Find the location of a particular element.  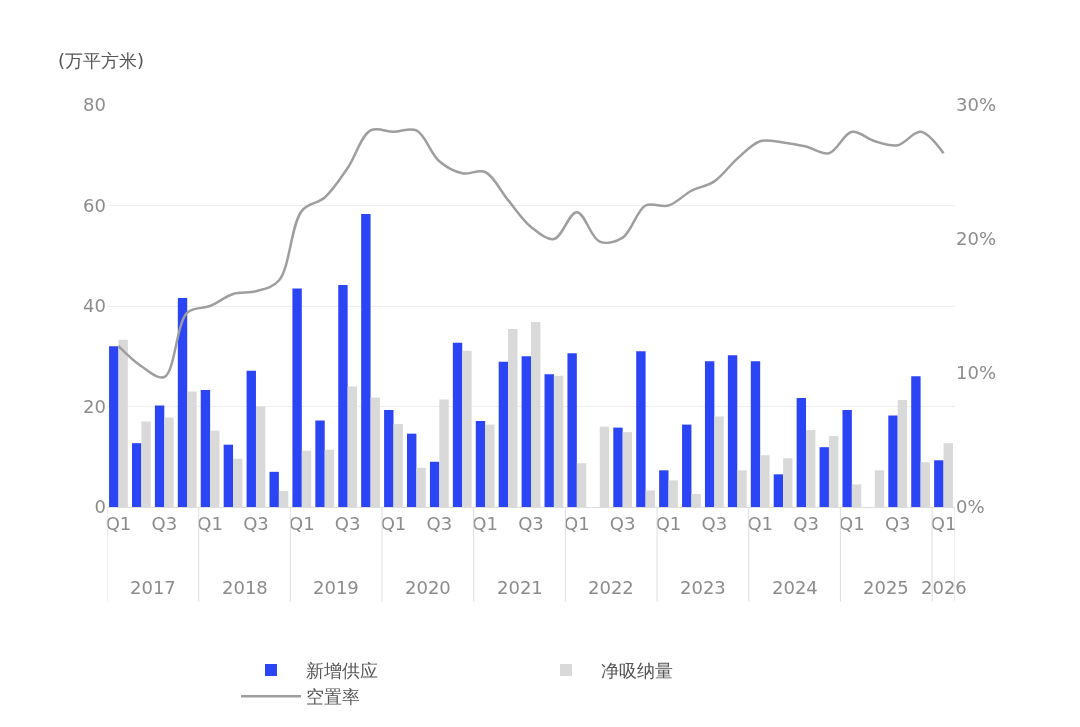

y2-tick-label: 30% is located at coordinates (976, 105).